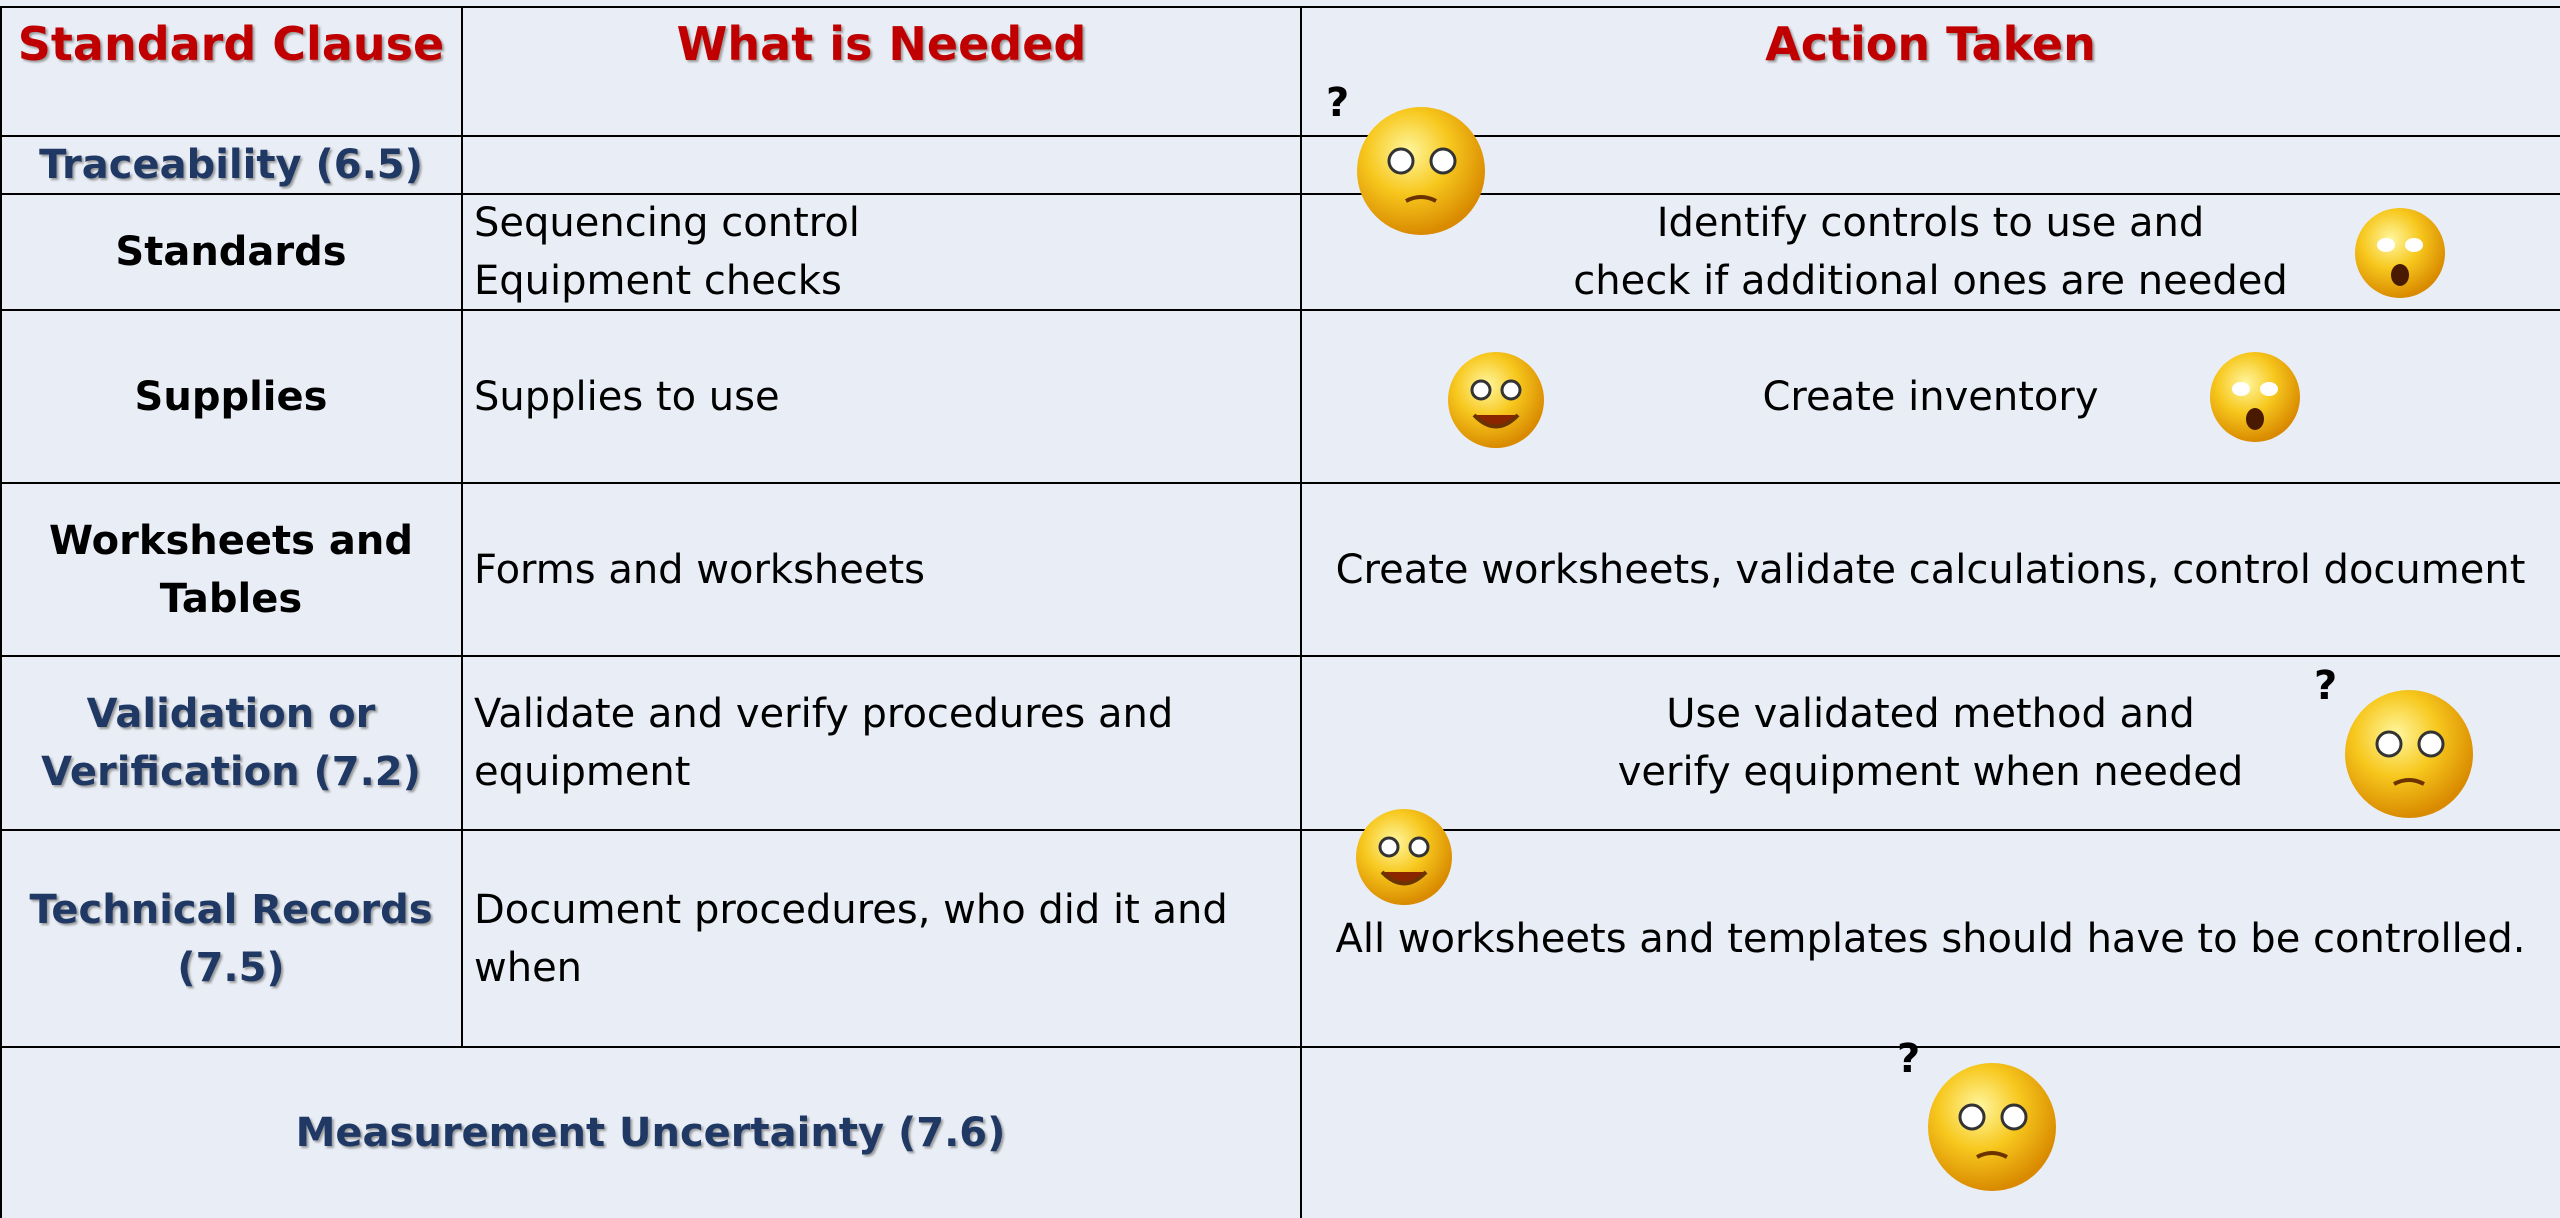 The image size is (2560, 1218). I want to click on needed-text: Forms and worksheets, so click(700, 569).